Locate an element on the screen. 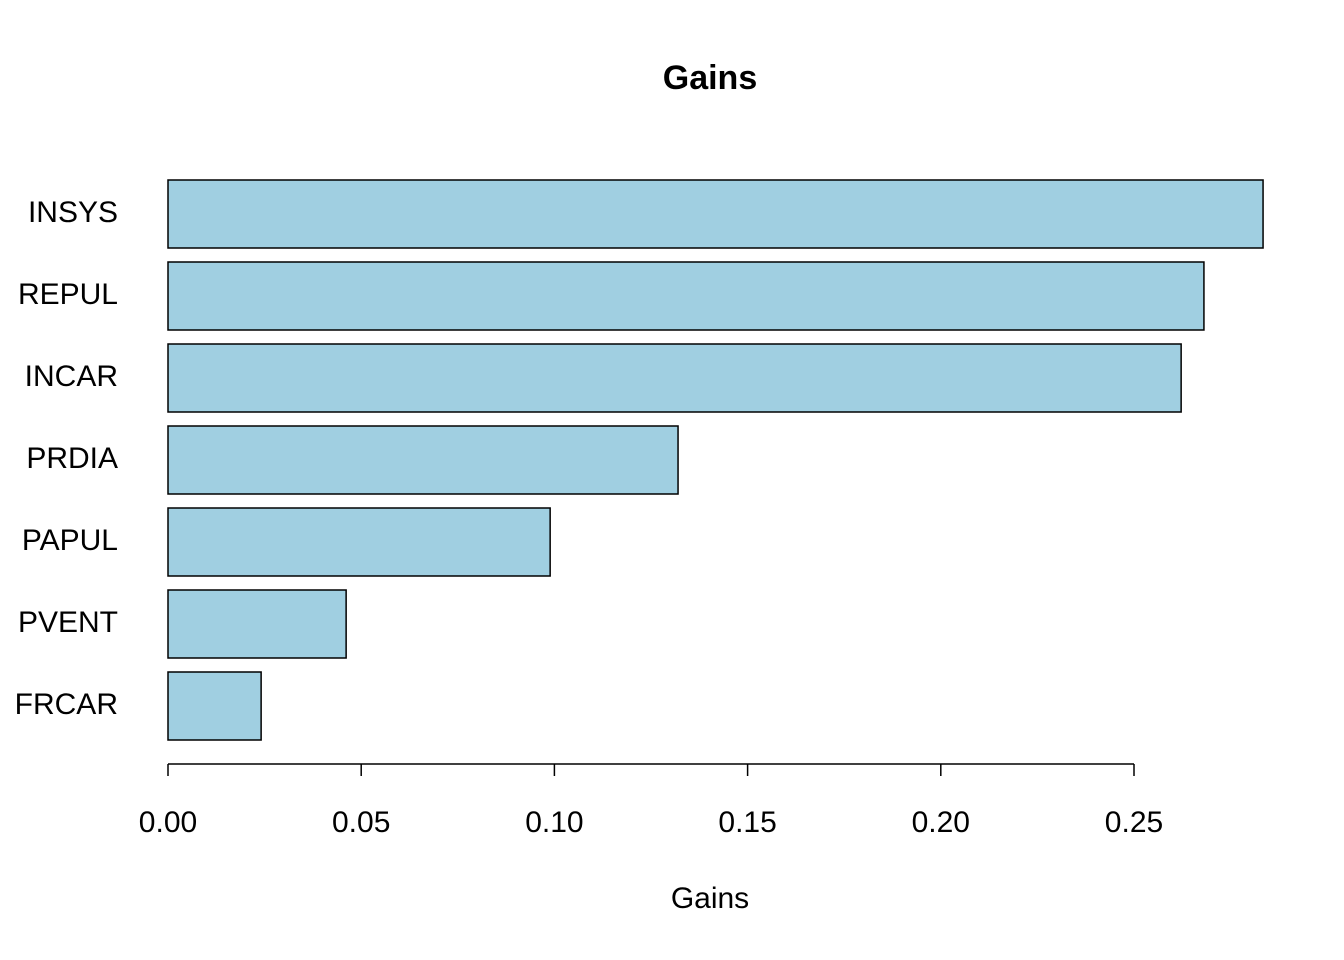 The width and height of the screenshot is (1344, 960). y-tick-label: INSYS is located at coordinates (73, 212).